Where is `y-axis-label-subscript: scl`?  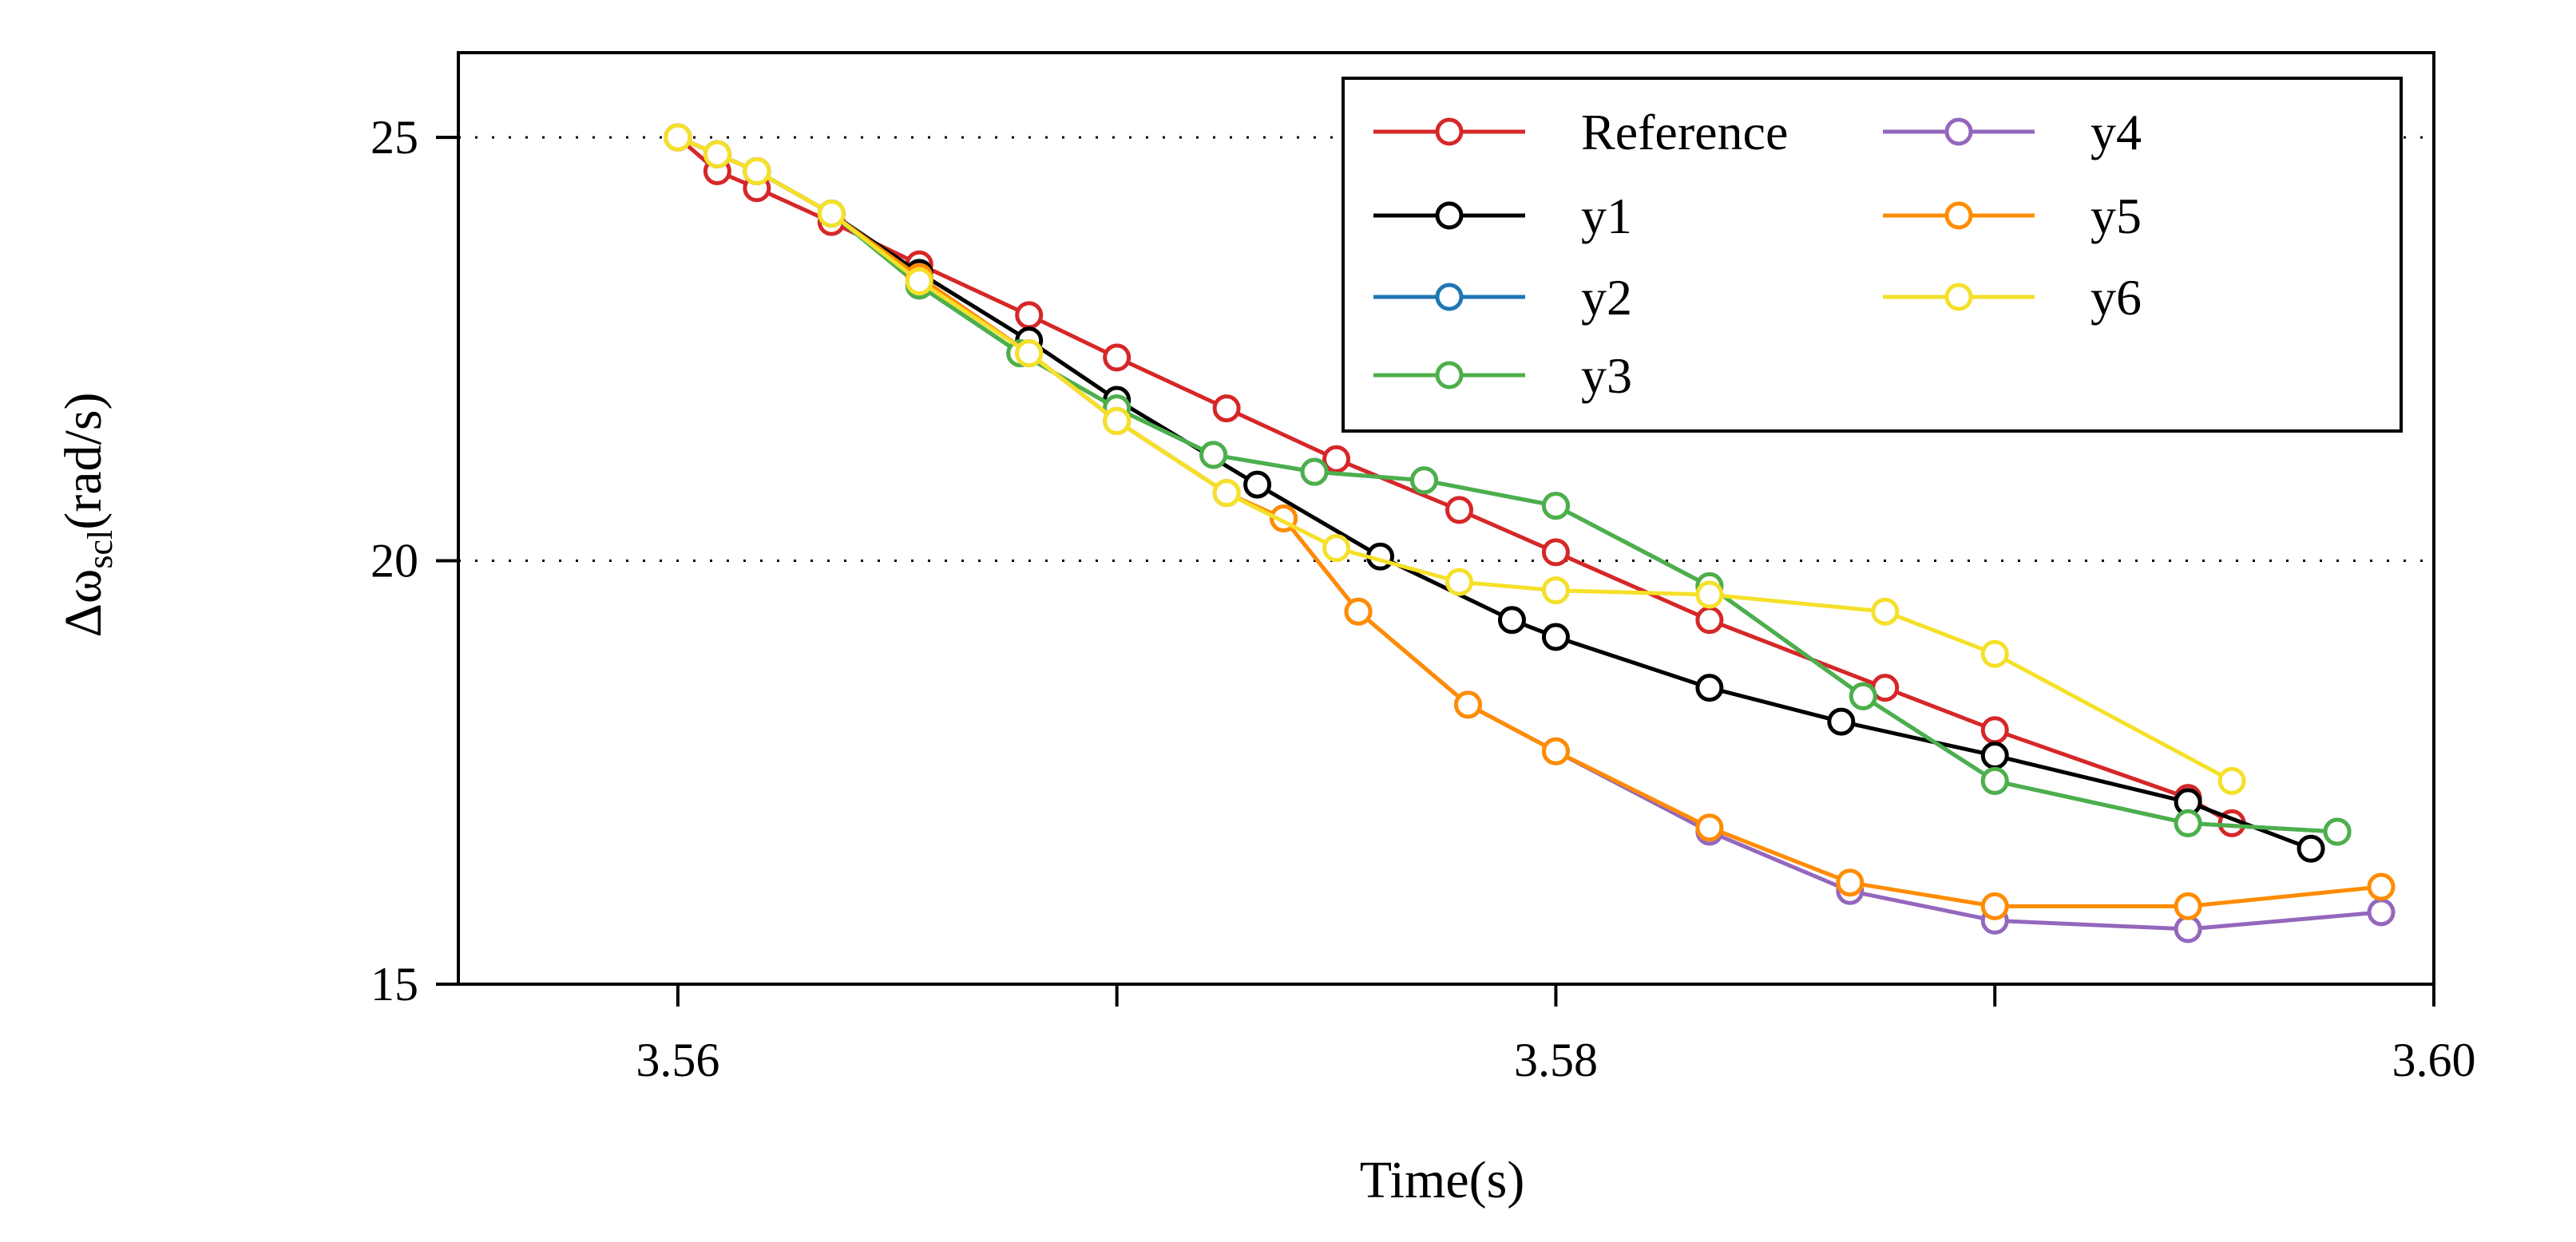 y-axis-label-subscript: scl is located at coordinates (100, 549).